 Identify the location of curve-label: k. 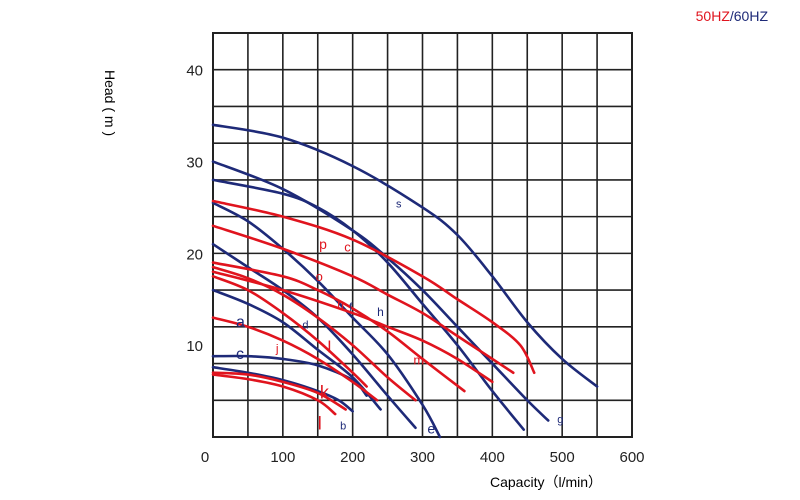
(325, 392).